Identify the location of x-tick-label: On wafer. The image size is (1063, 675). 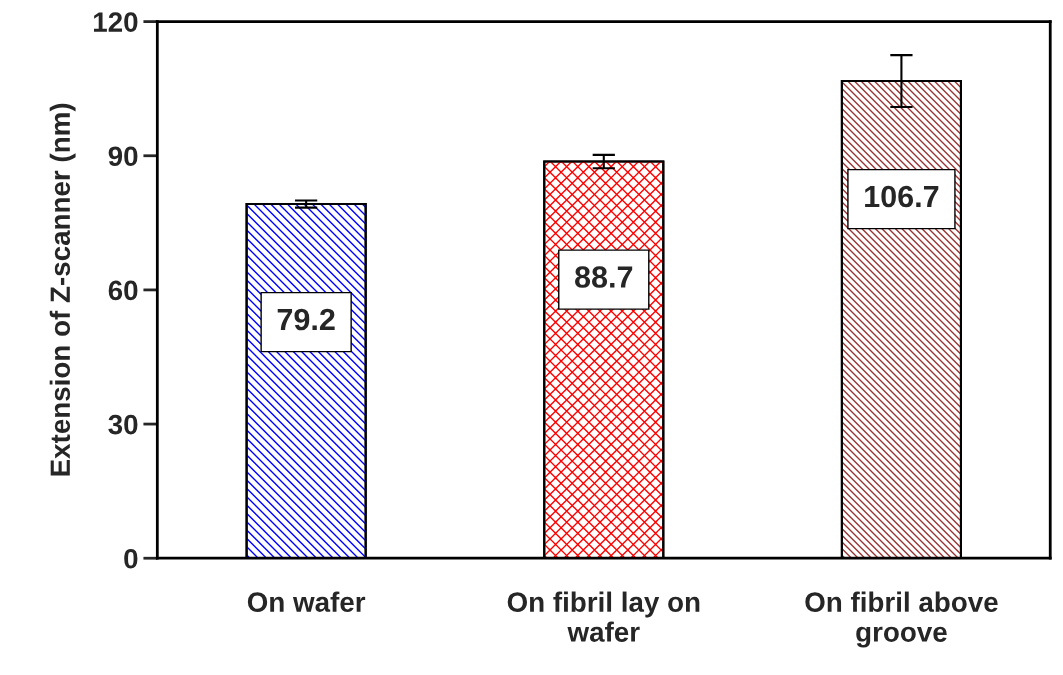
(306, 601).